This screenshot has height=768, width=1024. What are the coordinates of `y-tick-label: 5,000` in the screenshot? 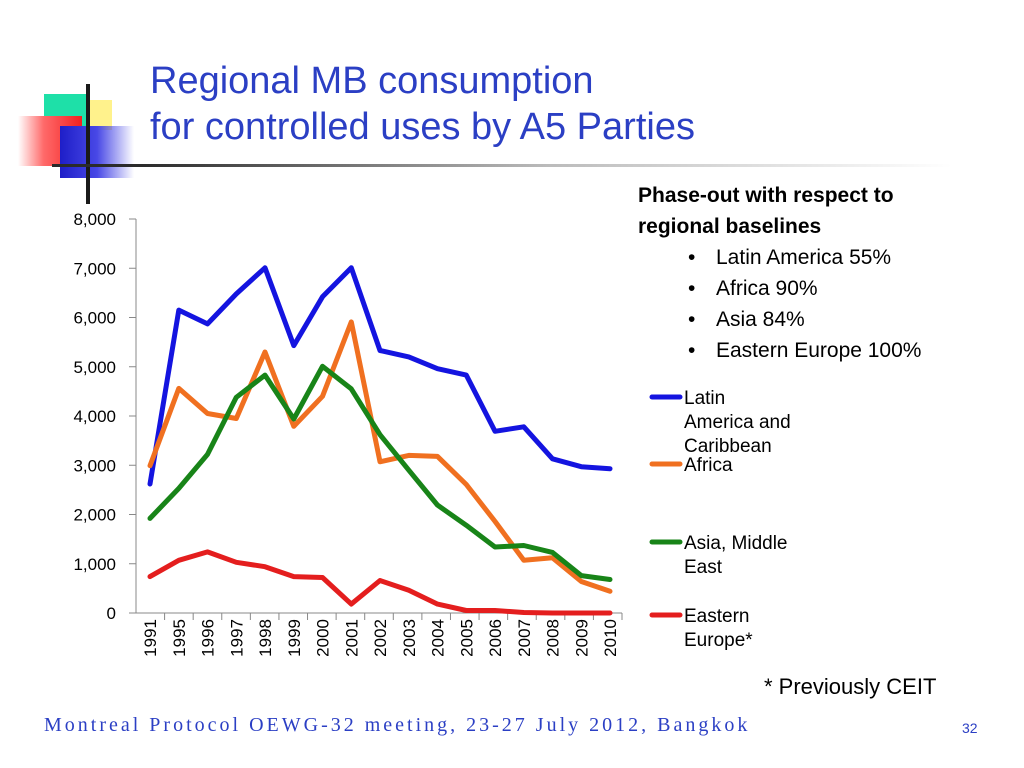 It's located at (94, 367).